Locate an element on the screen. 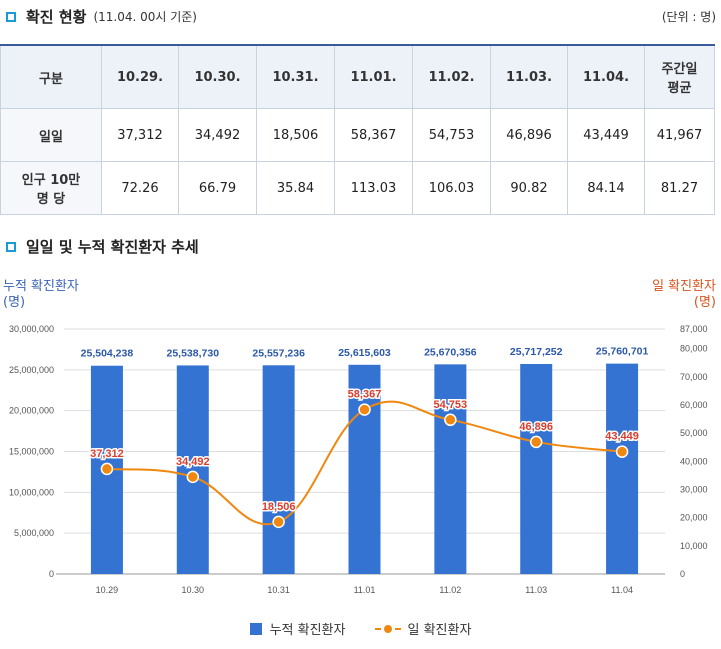 This screenshot has height=649, width=721. x-tick-label: 11.02 is located at coordinates (450, 590).